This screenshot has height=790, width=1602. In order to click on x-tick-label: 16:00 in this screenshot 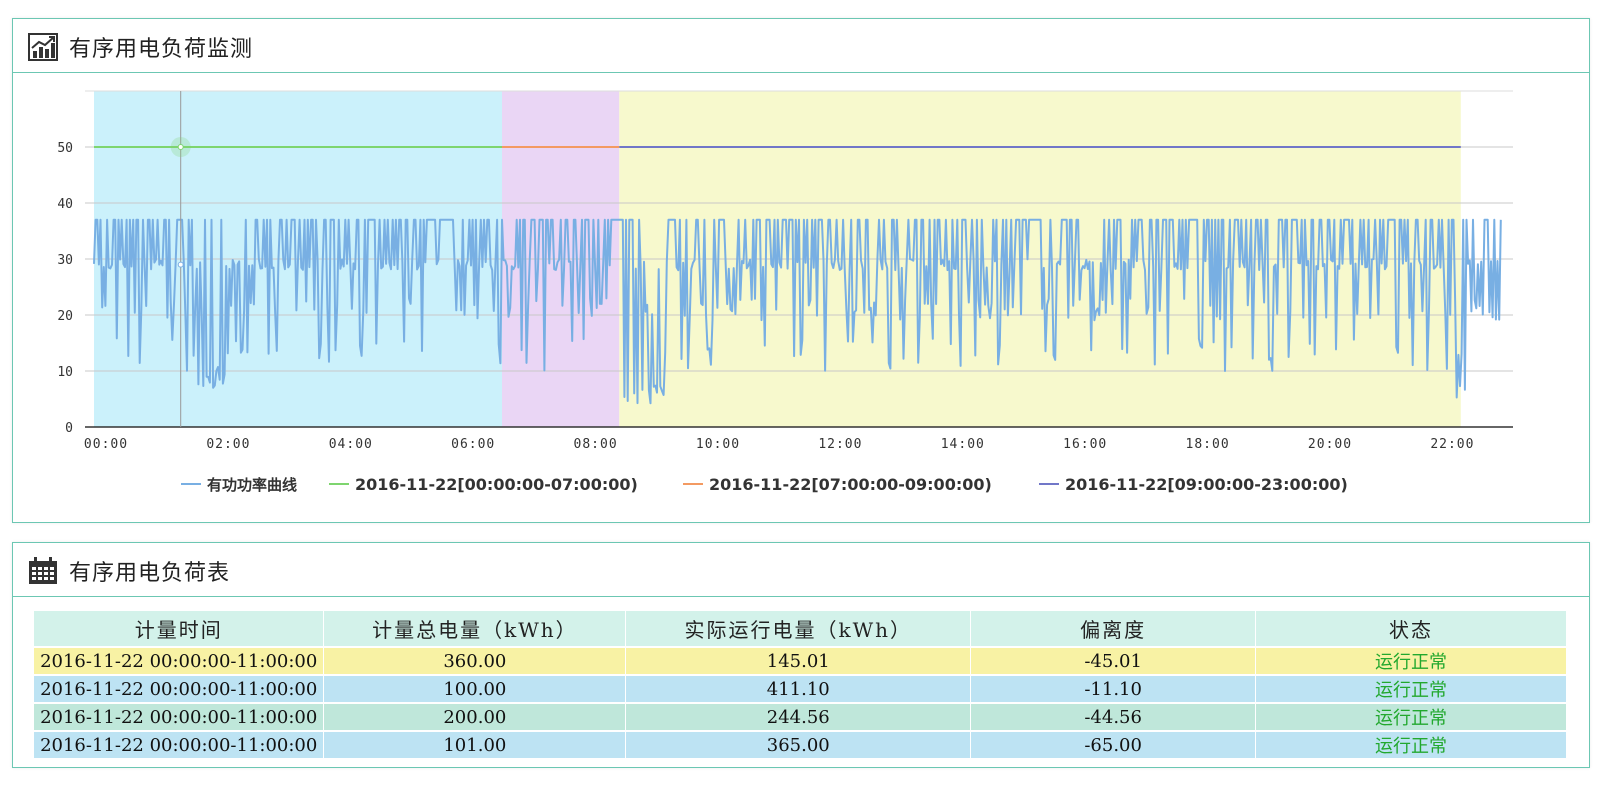, I will do `click(1085, 444)`.